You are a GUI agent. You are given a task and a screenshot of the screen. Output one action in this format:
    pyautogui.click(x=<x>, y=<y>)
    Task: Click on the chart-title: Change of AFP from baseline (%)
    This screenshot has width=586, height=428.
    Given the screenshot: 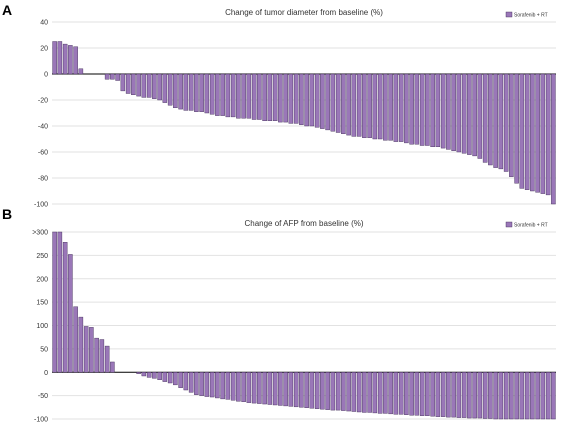 What is the action you would take?
    pyautogui.click(x=303, y=223)
    